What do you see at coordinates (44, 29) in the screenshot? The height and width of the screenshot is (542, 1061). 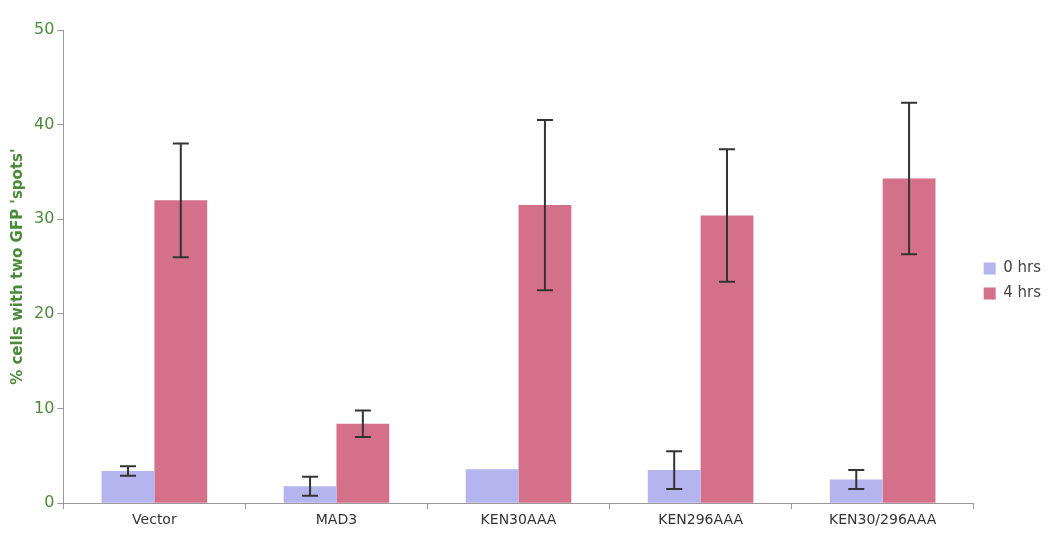 I see `y-tick-label: 50` at bounding box center [44, 29].